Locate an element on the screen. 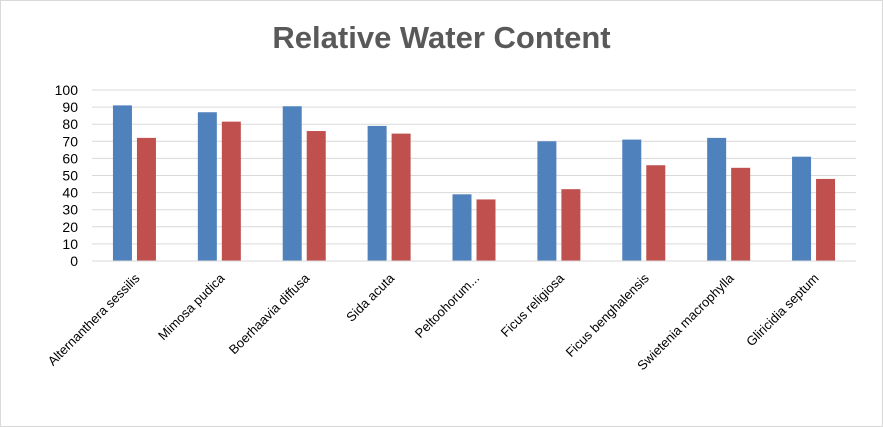 The image size is (883, 427). y-tick-label: 10 is located at coordinates (70, 244).